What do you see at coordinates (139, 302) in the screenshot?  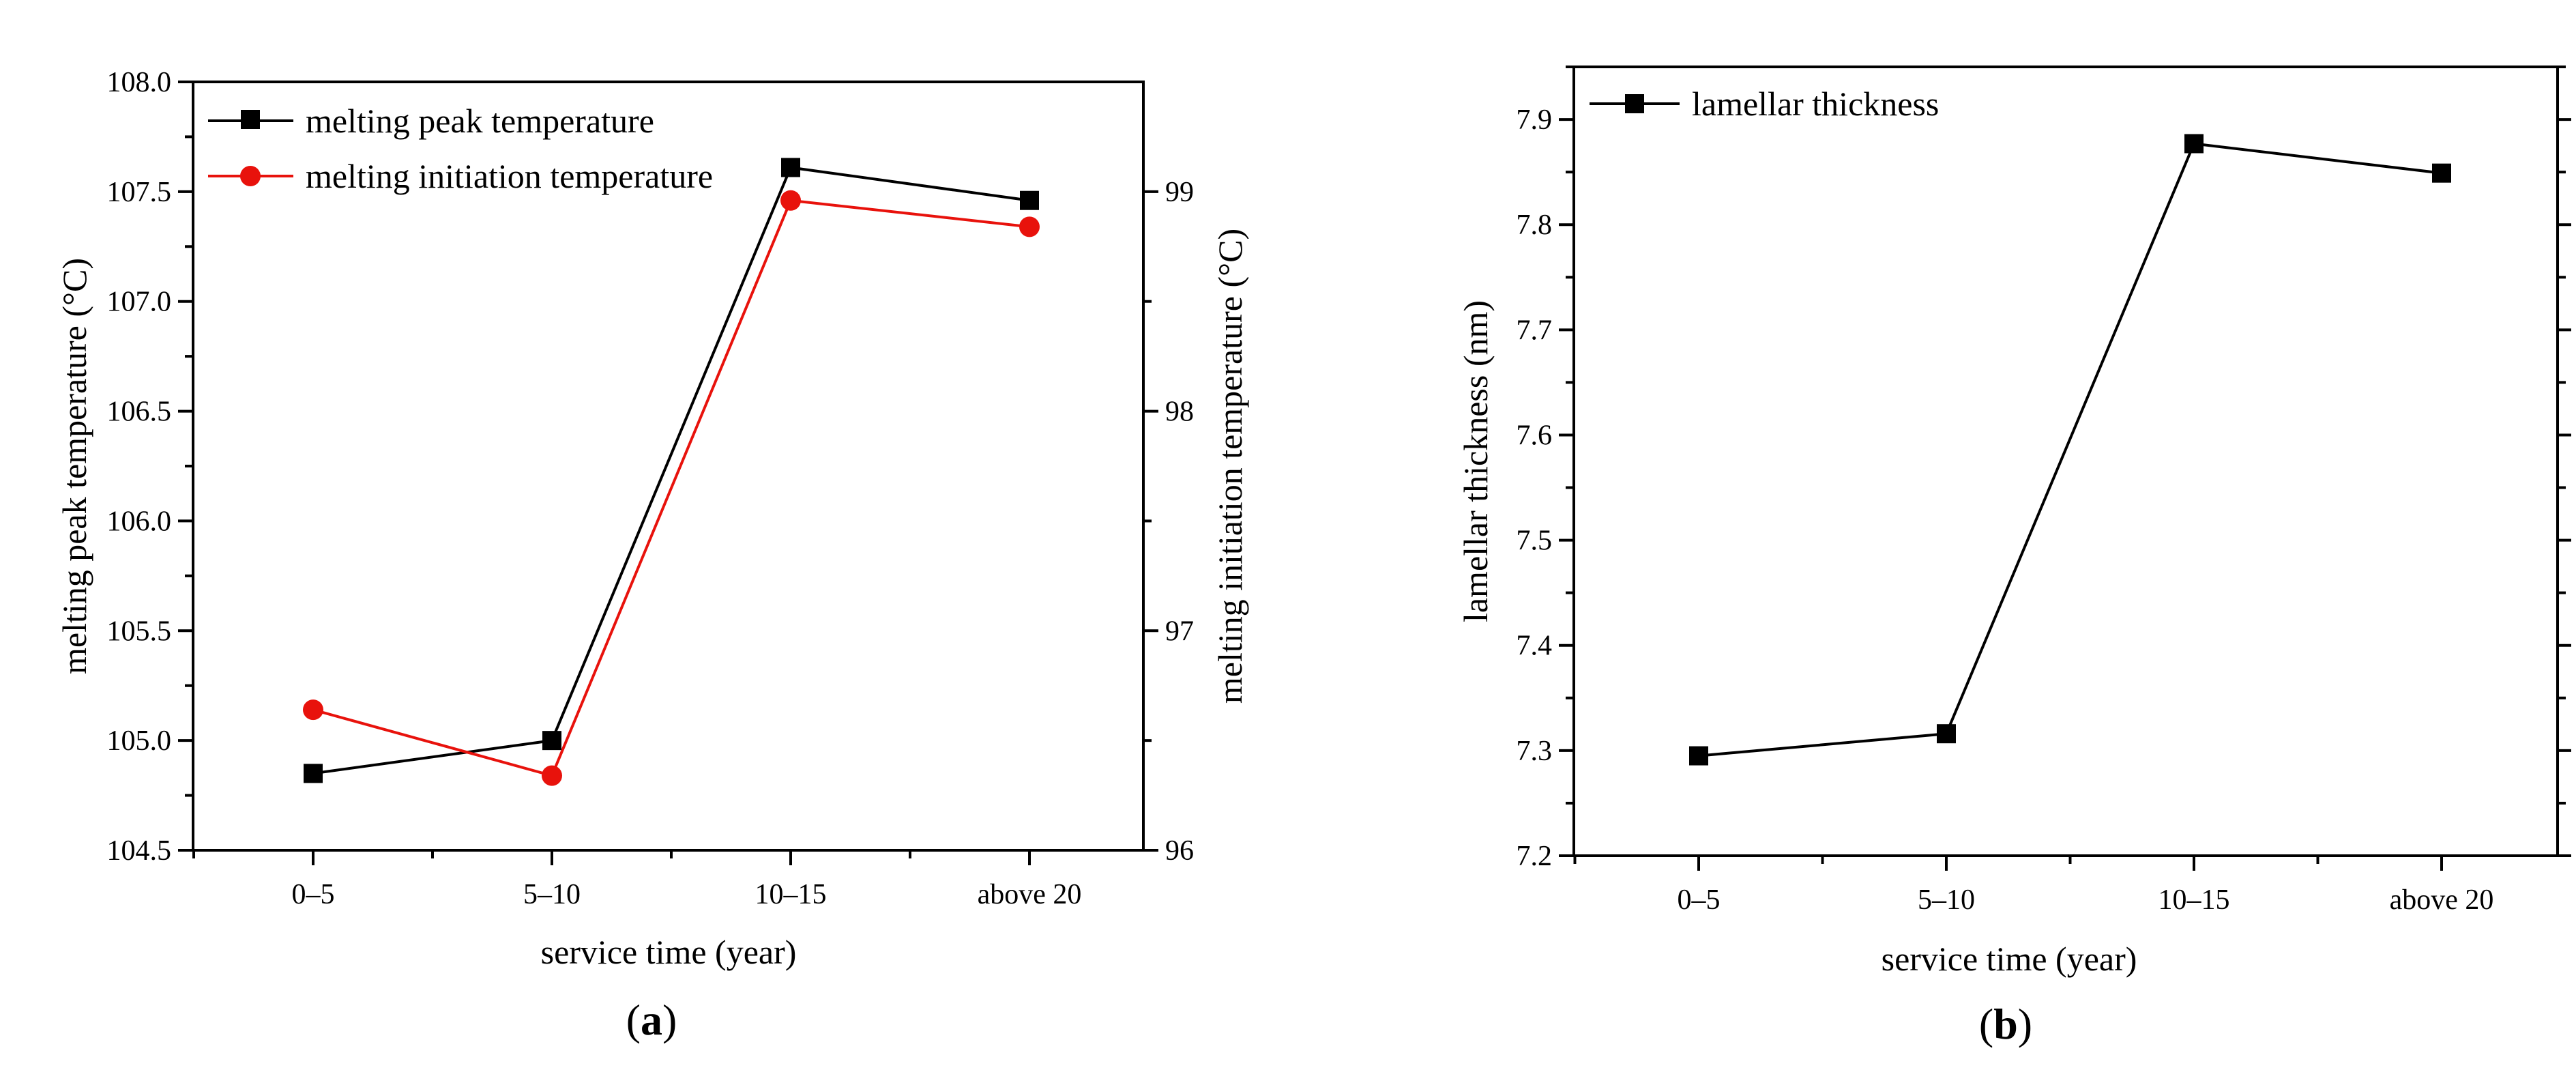 I see `y-tick-label: 107.0` at bounding box center [139, 302].